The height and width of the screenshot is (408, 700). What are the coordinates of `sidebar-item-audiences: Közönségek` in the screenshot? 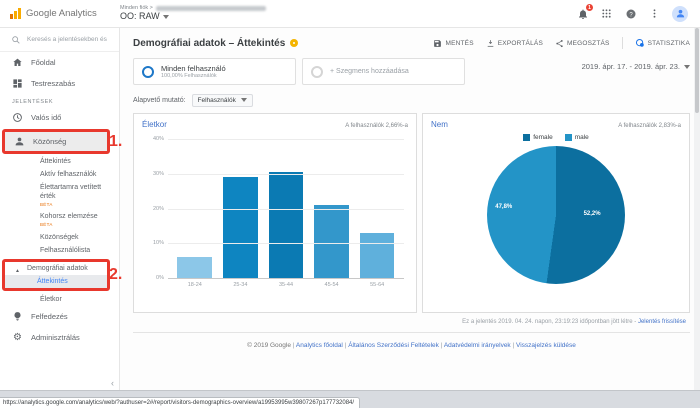 It's located at (59, 237).